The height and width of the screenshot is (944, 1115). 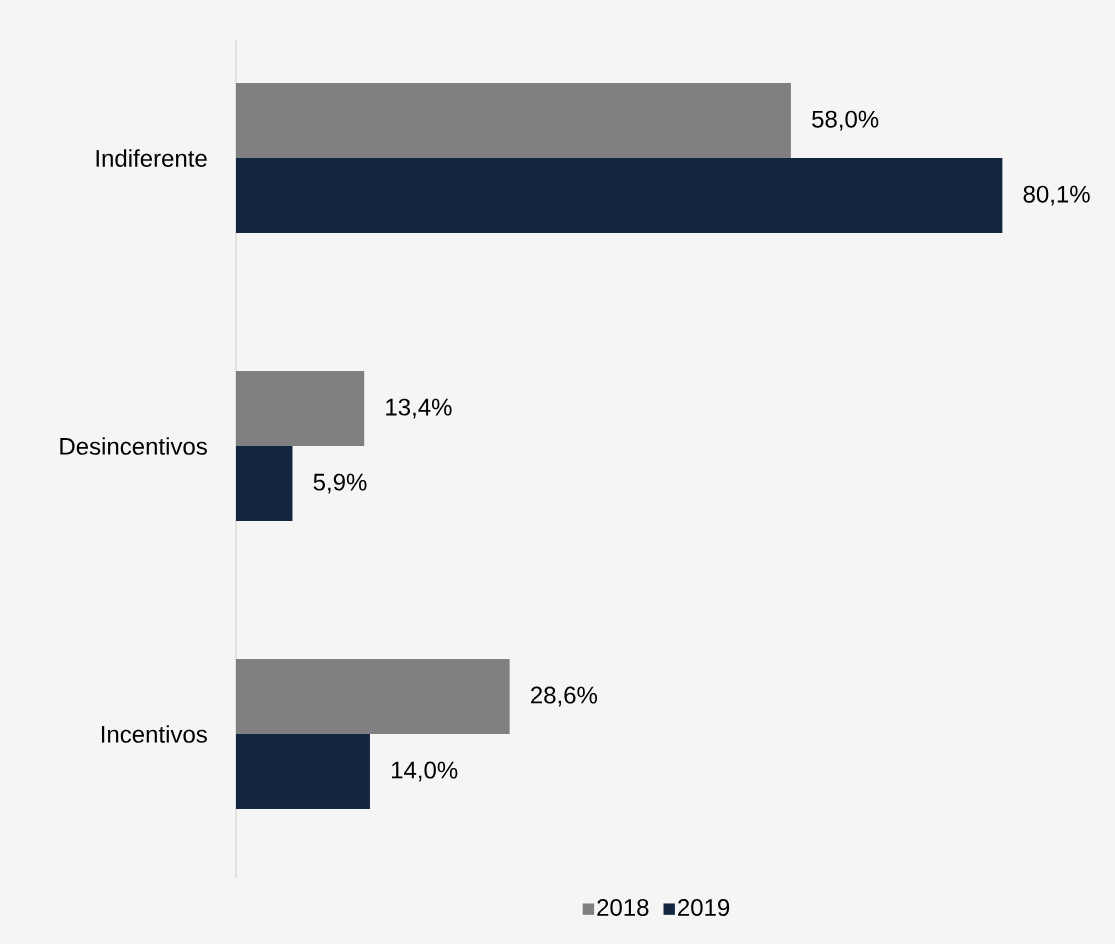 What do you see at coordinates (419, 408) in the screenshot?
I see `data-label: 13,4%` at bounding box center [419, 408].